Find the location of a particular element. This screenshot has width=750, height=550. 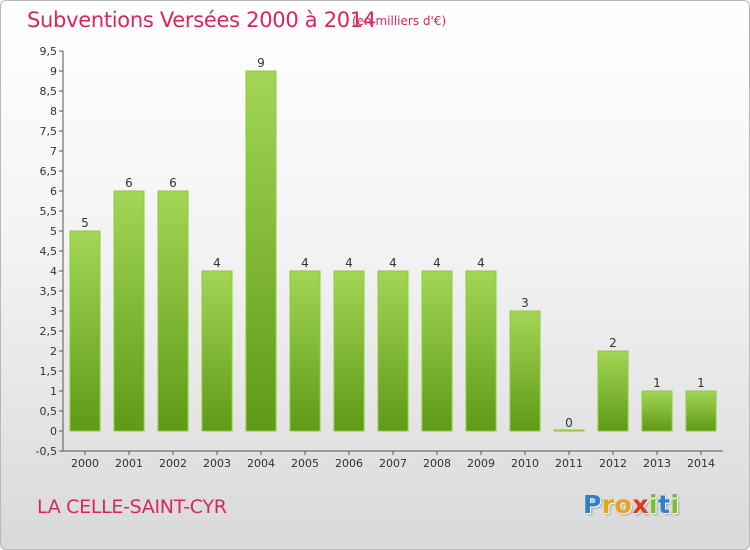

x-tick-label: 2000 is located at coordinates (85, 463).